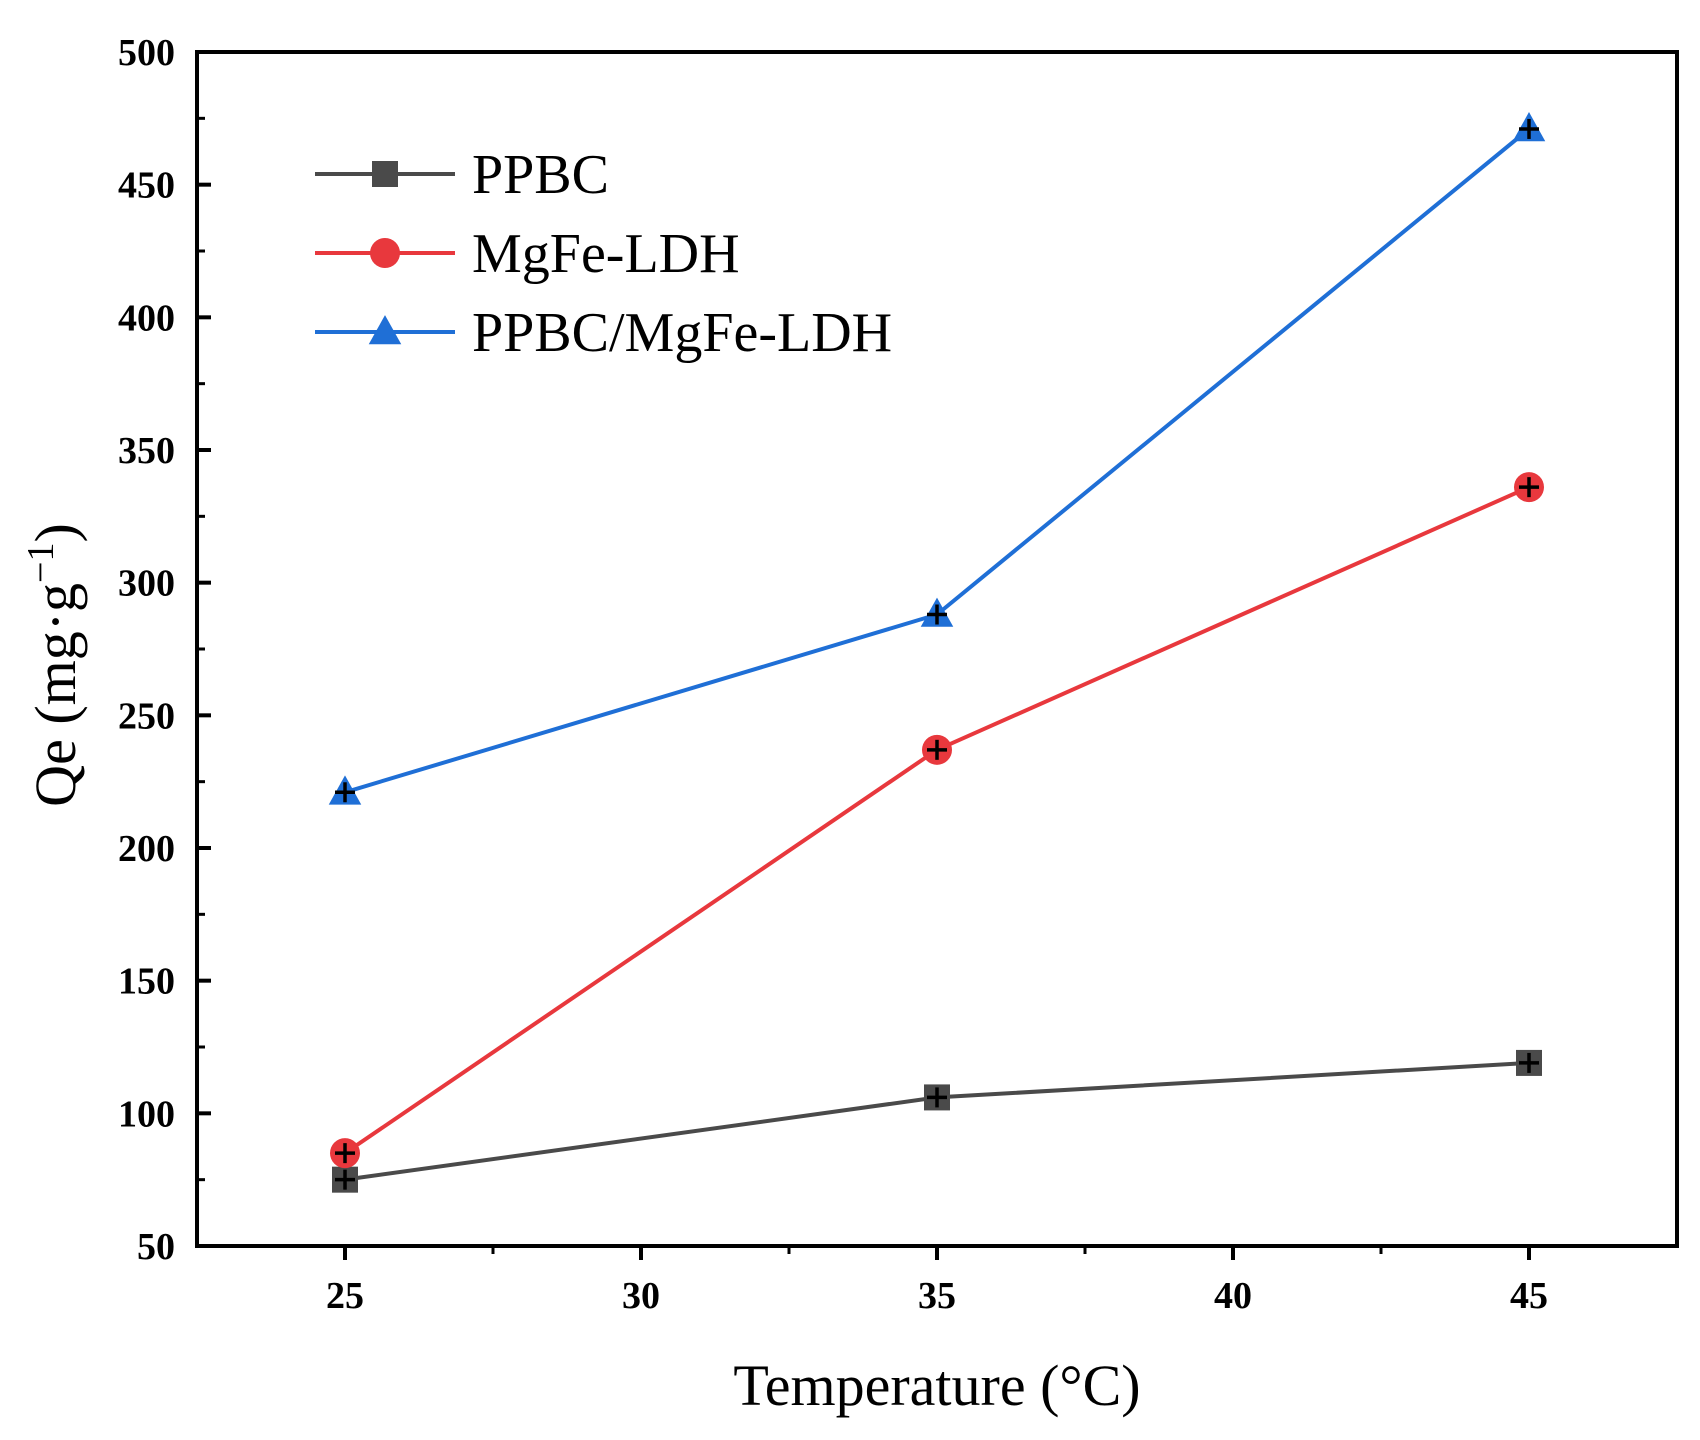 This screenshot has height=1440, width=1700. Describe the element at coordinates (156, 1247) in the screenshot. I see `y-tick-label-50: 50` at that location.